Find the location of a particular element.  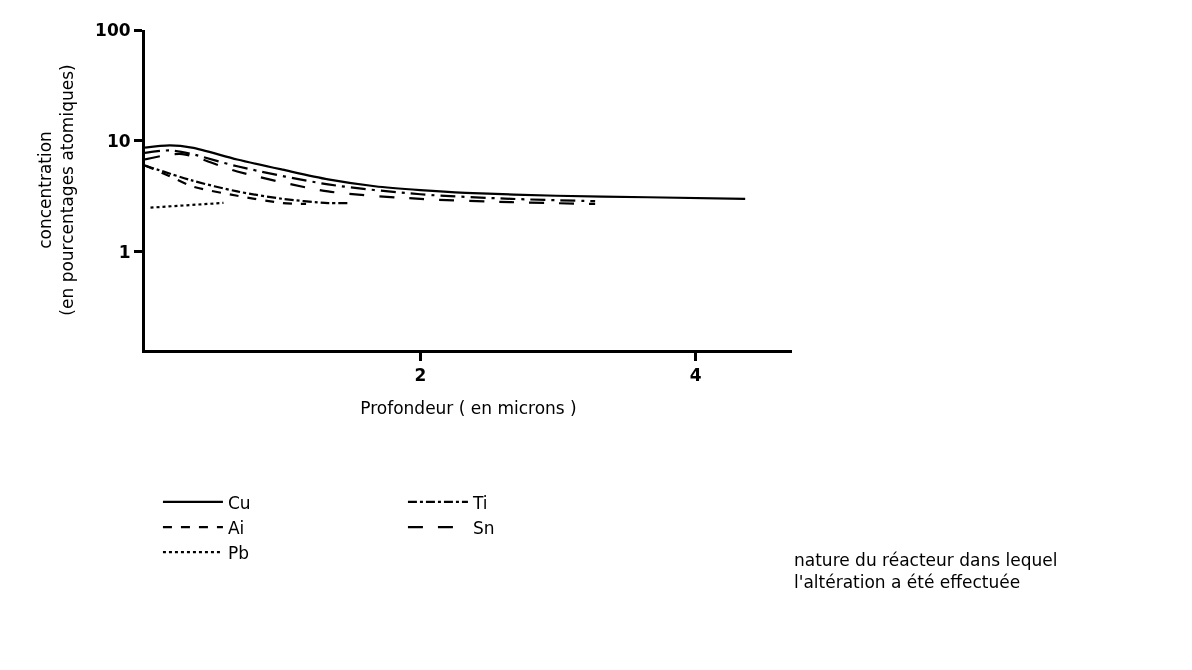

y-tick-label: 10 is located at coordinates (118, 140).